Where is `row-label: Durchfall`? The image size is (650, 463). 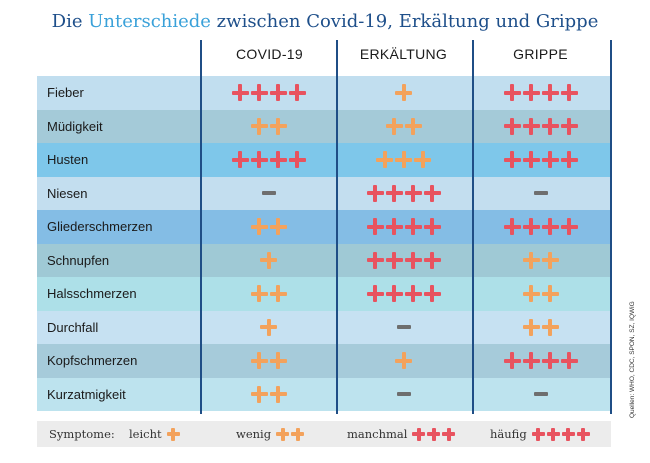
row-label: Durchfall is located at coordinates (73, 327).